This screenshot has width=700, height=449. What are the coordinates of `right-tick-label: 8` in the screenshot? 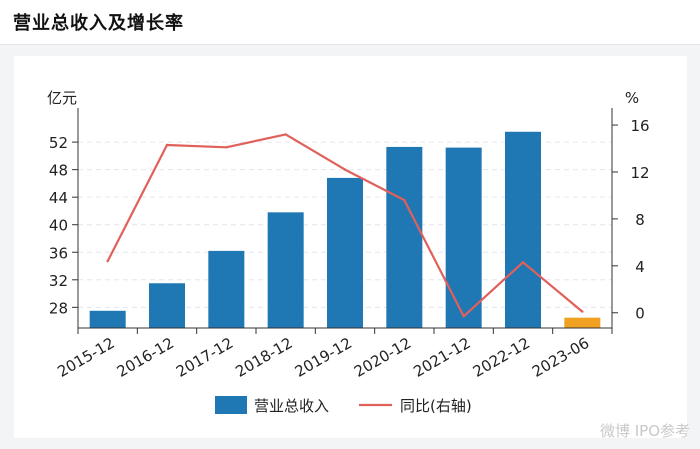 It's located at (640, 220).